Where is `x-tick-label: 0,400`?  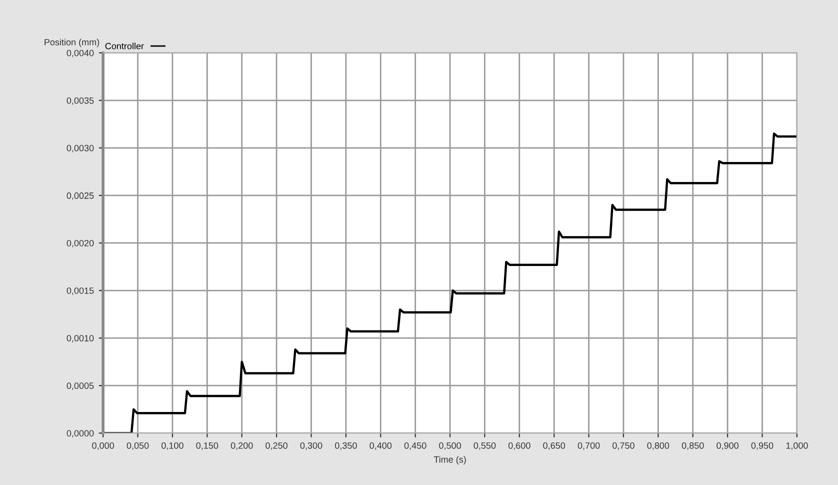 x-tick-label: 0,400 is located at coordinates (381, 446).